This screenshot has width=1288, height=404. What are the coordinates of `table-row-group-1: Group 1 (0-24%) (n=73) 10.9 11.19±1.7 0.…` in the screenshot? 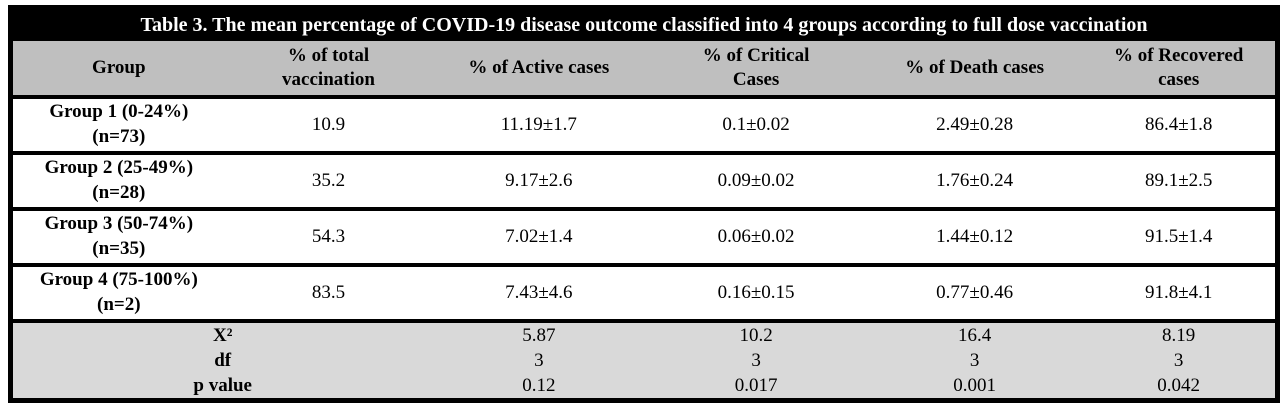 It's located at (644, 126).